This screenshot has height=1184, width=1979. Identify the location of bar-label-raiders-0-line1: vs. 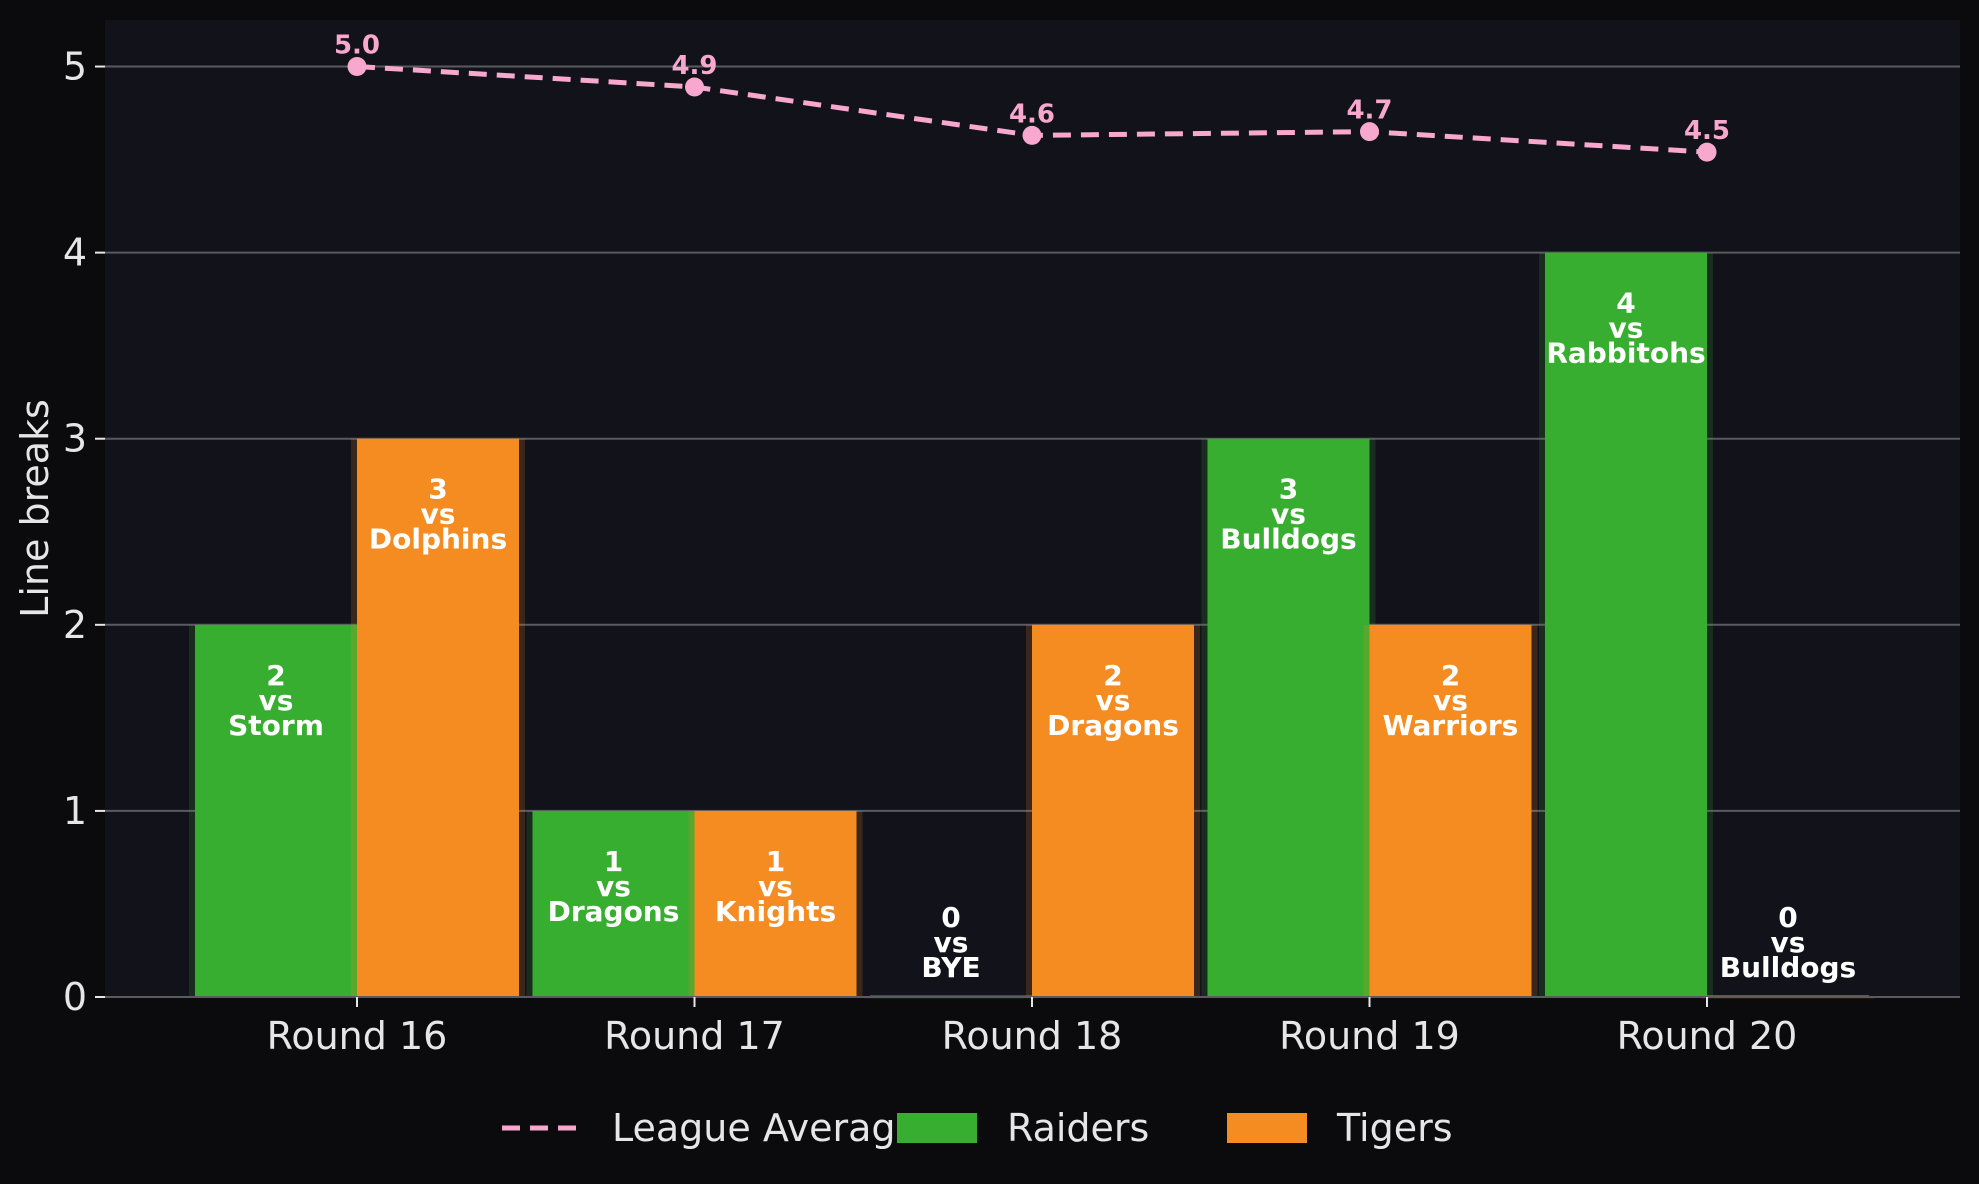
(276, 700).